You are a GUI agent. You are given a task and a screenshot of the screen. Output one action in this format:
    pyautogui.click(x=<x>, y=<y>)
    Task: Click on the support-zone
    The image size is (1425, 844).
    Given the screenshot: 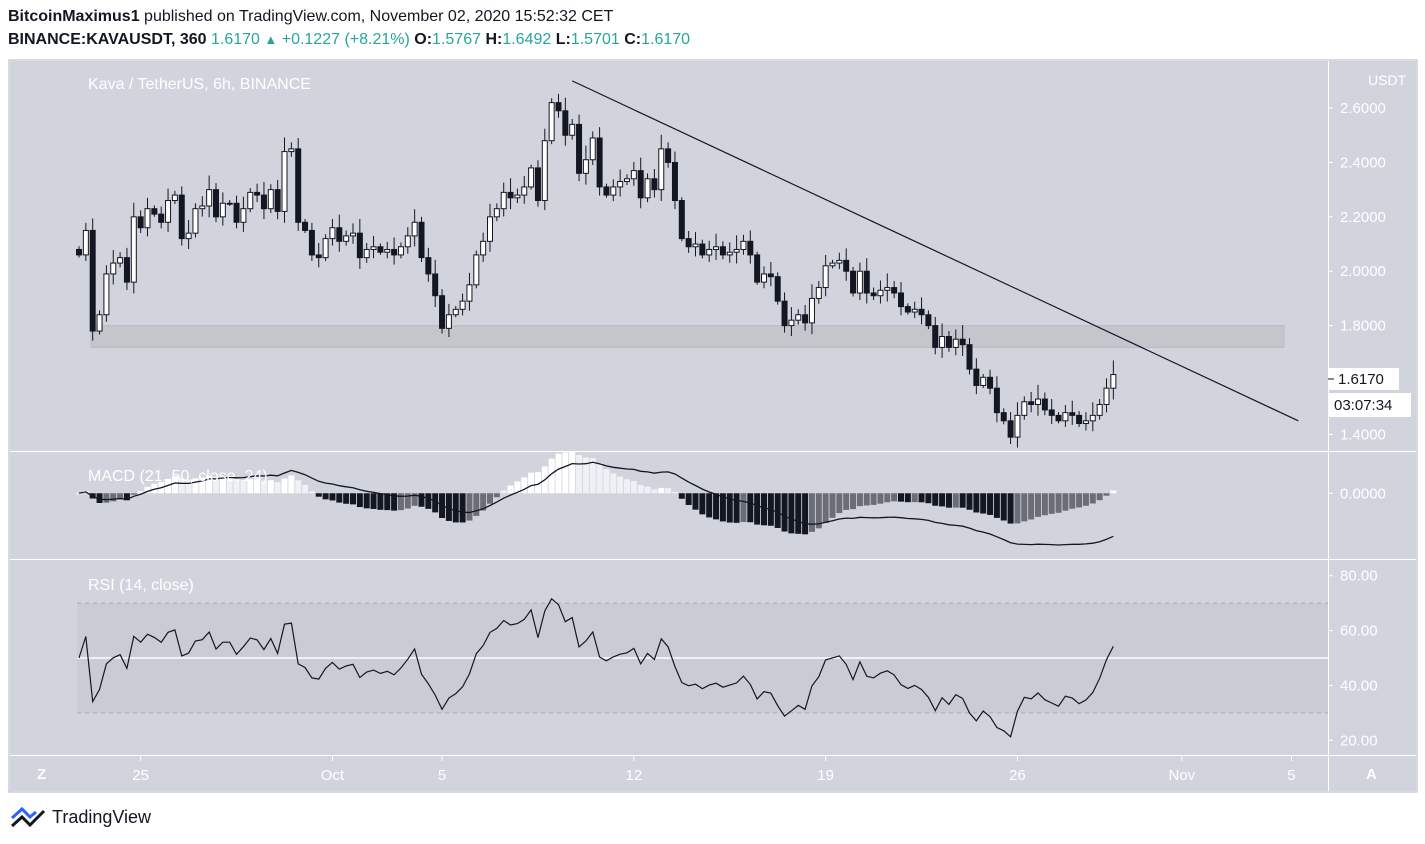 What is the action you would take?
    pyautogui.click(x=687, y=336)
    